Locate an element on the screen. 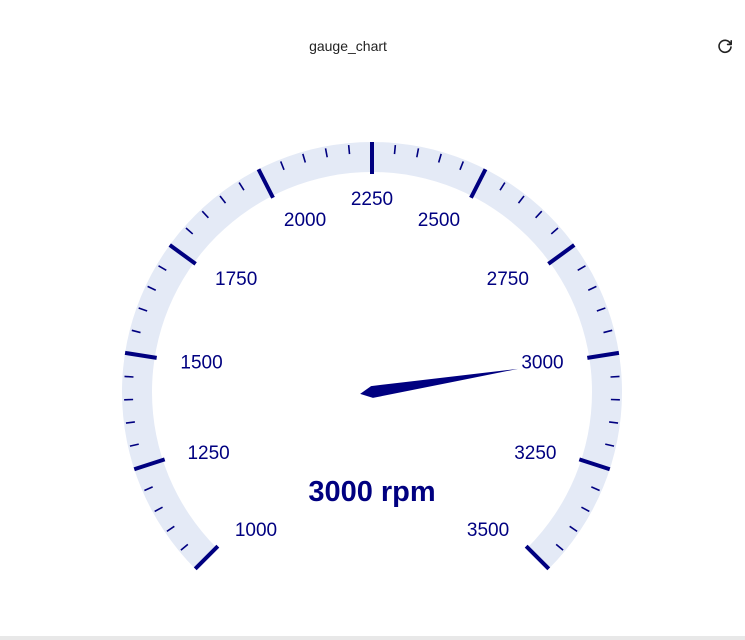 This screenshot has height=640, width=745. gauge-tick-label: 1500 is located at coordinates (201, 363).